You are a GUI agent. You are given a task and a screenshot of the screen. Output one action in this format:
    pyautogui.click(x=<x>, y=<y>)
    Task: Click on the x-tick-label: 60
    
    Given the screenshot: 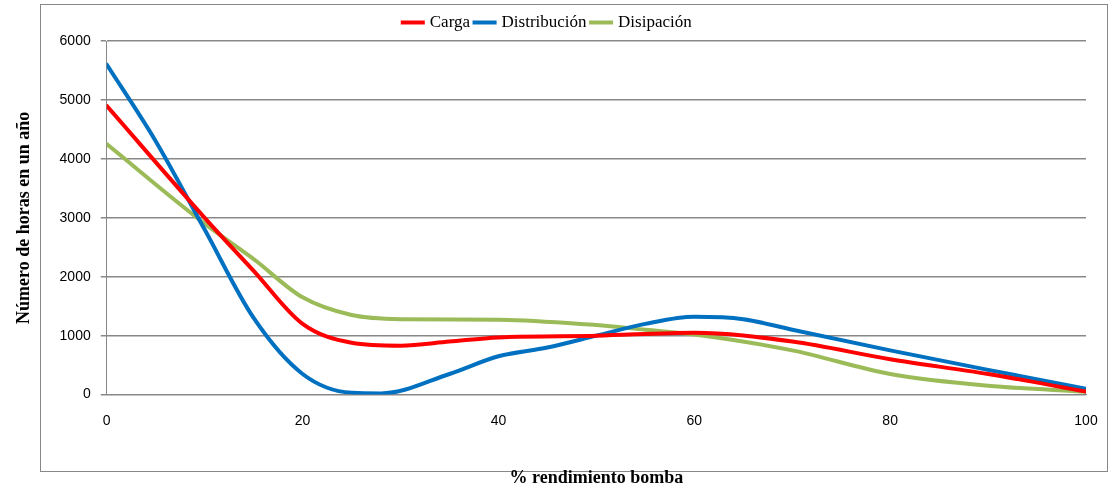 What is the action you would take?
    pyautogui.click(x=694, y=419)
    